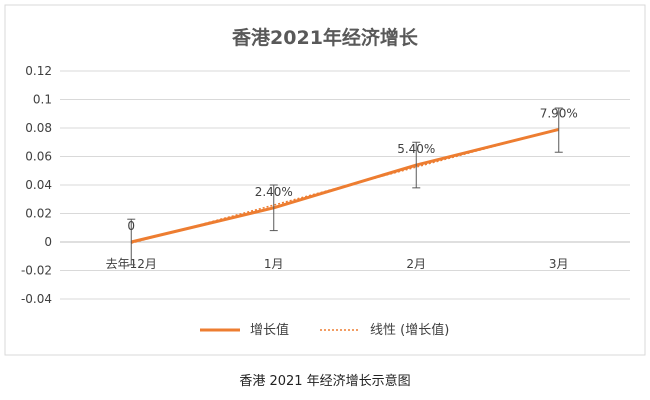  What do you see at coordinates (416, 149) in the screenshot?
I see `data-label: 5.40%` at bounding box center [416, 149].